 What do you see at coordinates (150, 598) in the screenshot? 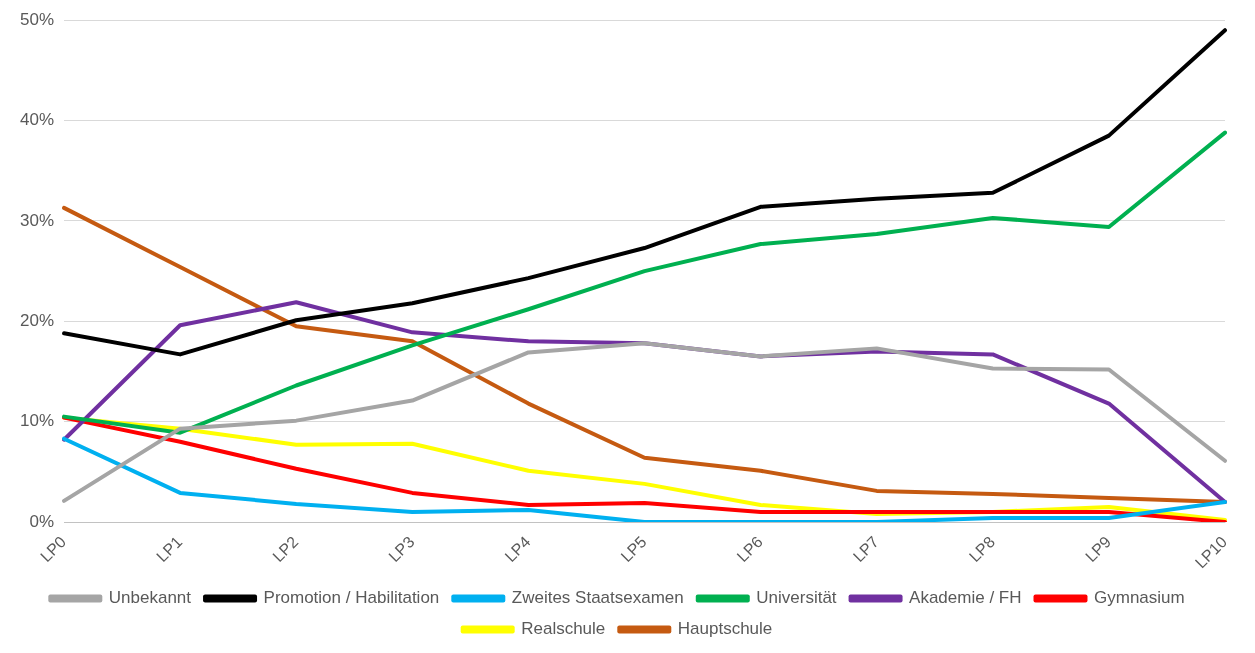
I see `legend-label: Unbekannt` at bounding box center [150, 598].